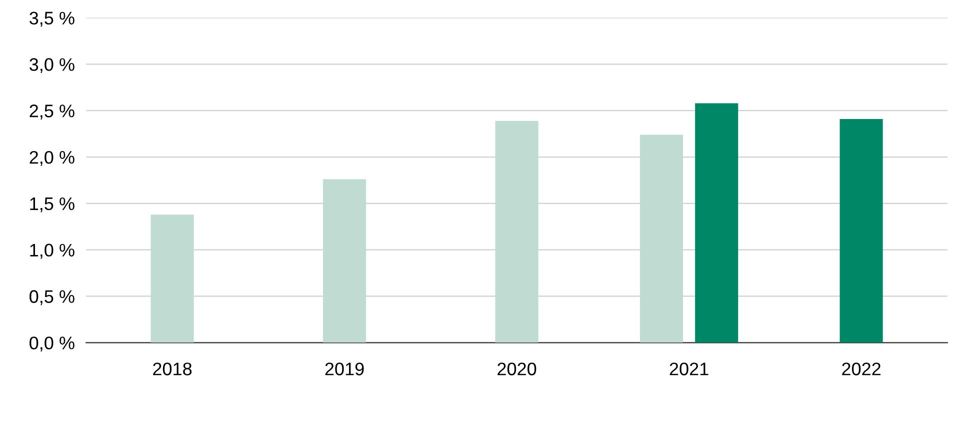 The height and width of the screenshot is (445, 957). Describe the element at coordinates (52, 158) in the screenshot. I see `y-tick-label: 2,0 %` at that location.